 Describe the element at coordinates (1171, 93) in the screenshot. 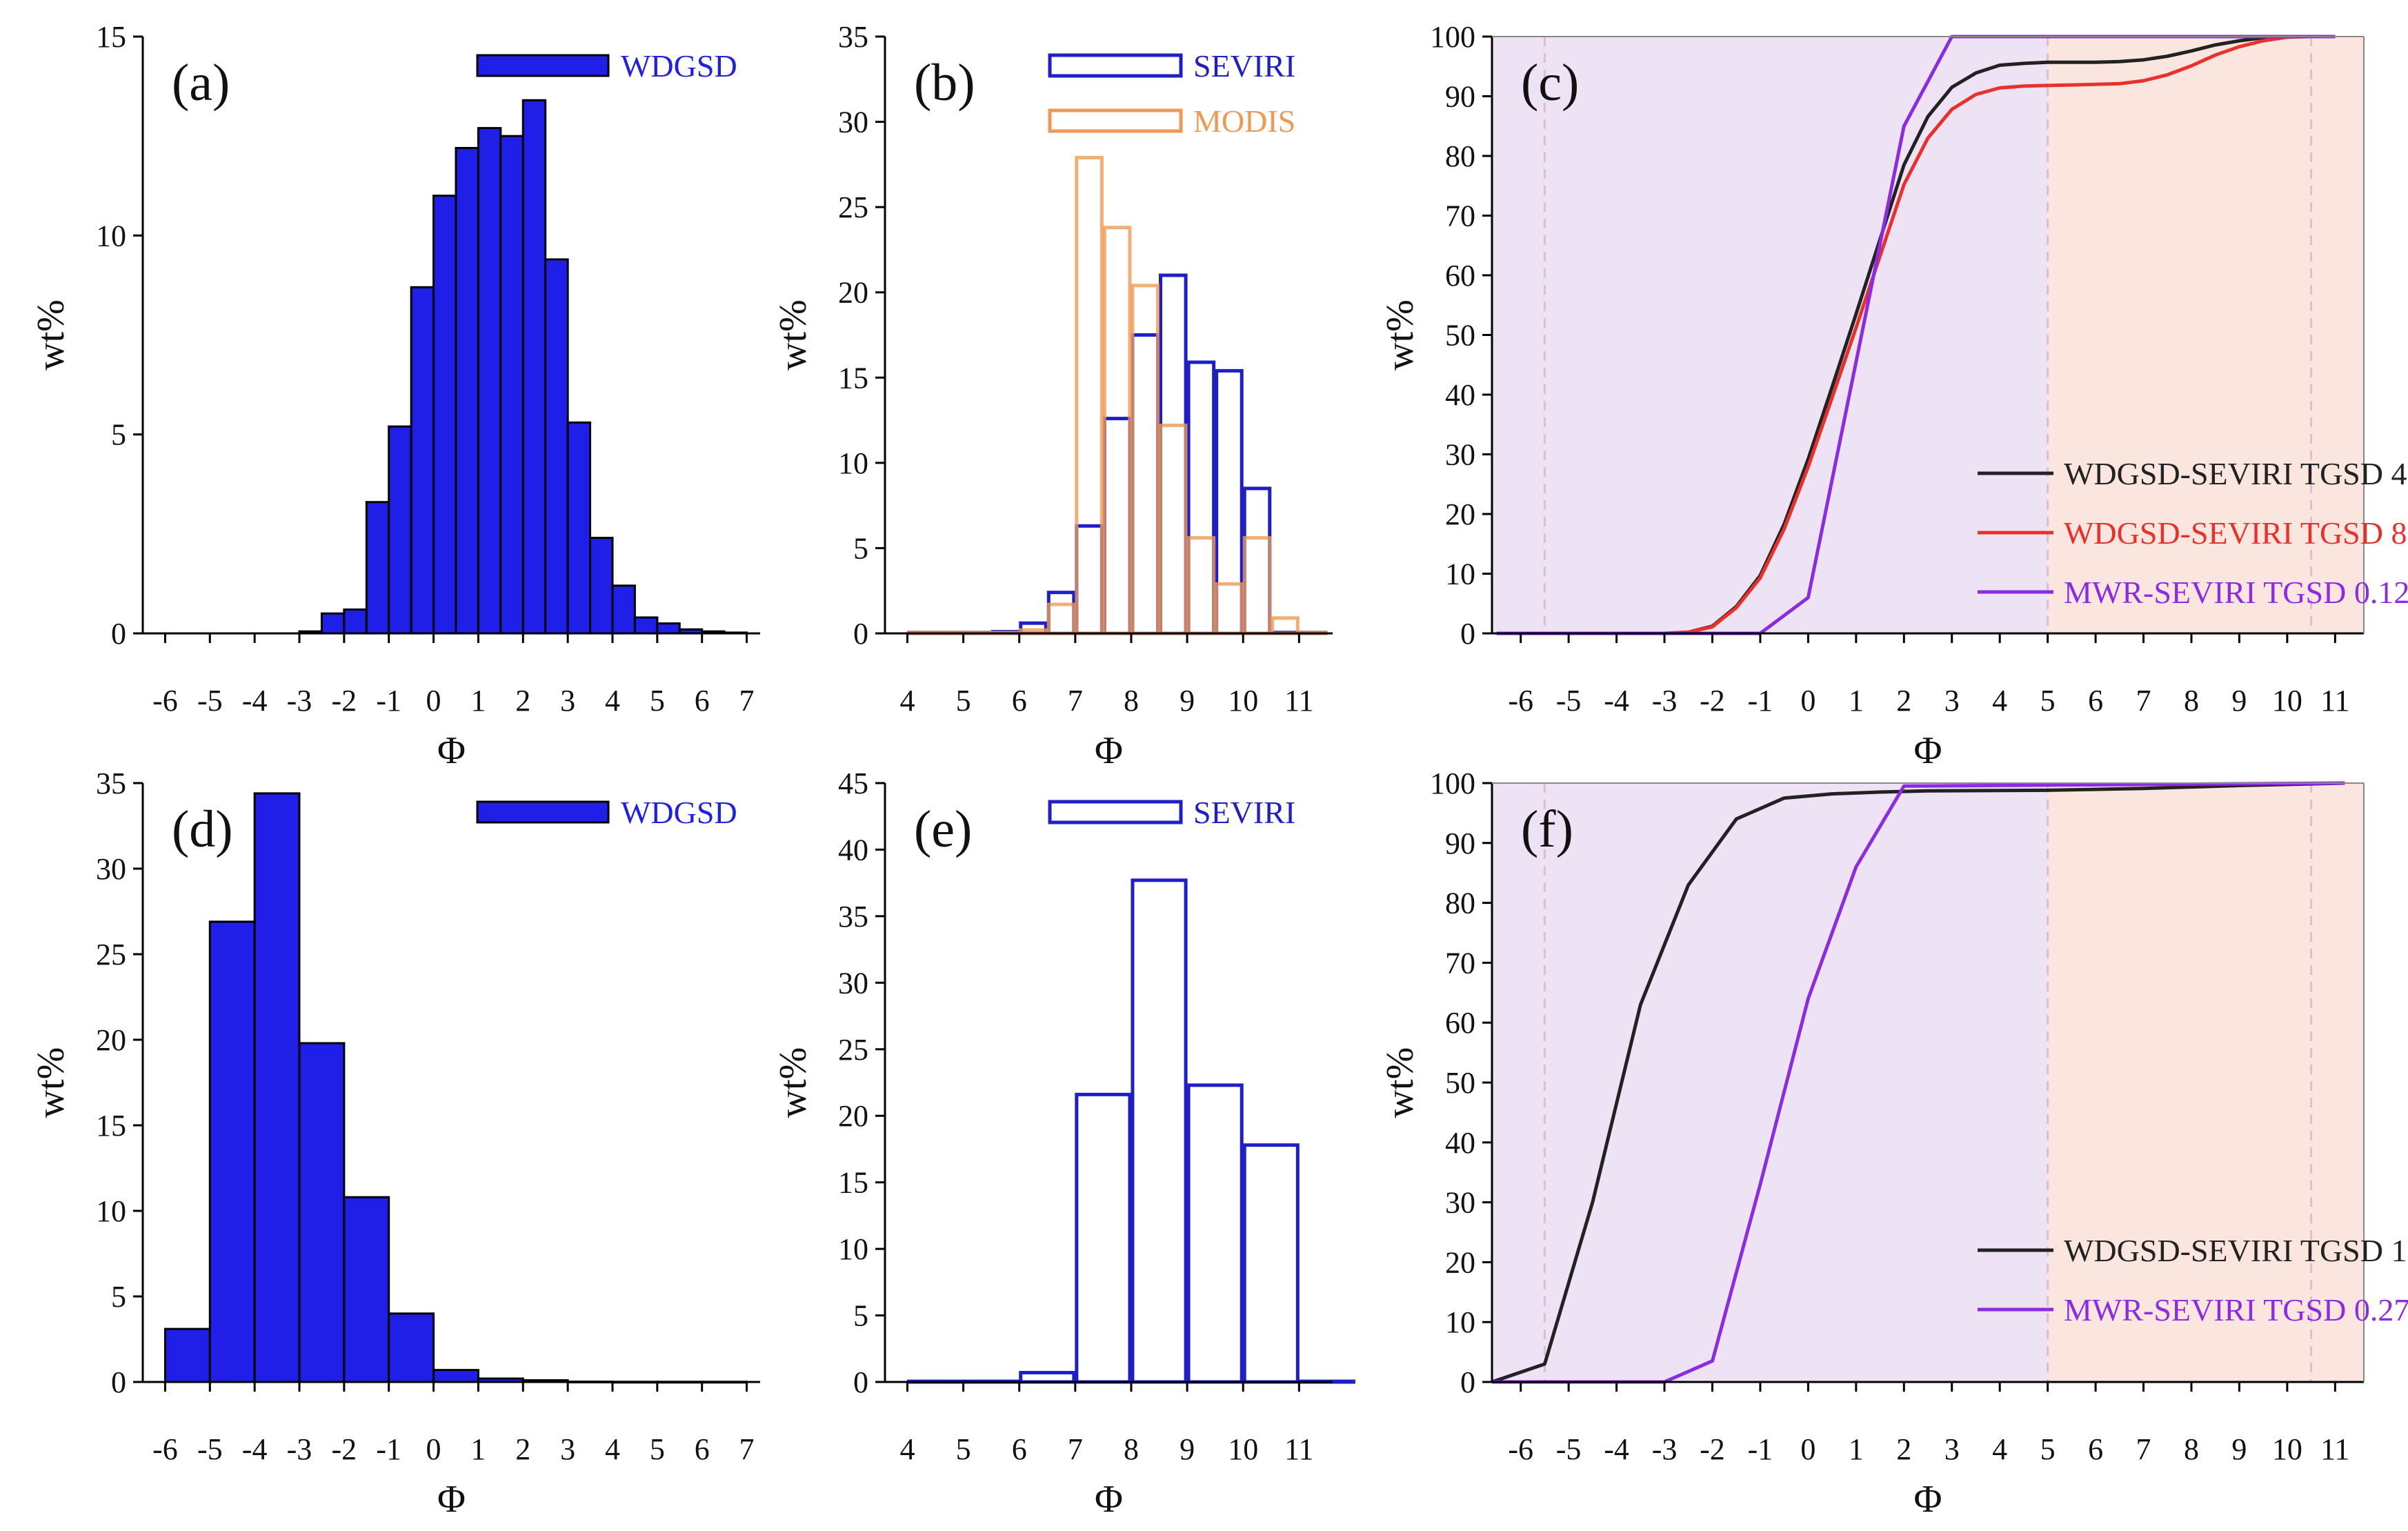

I see `legend: SEVIRI MODIS` at that location.